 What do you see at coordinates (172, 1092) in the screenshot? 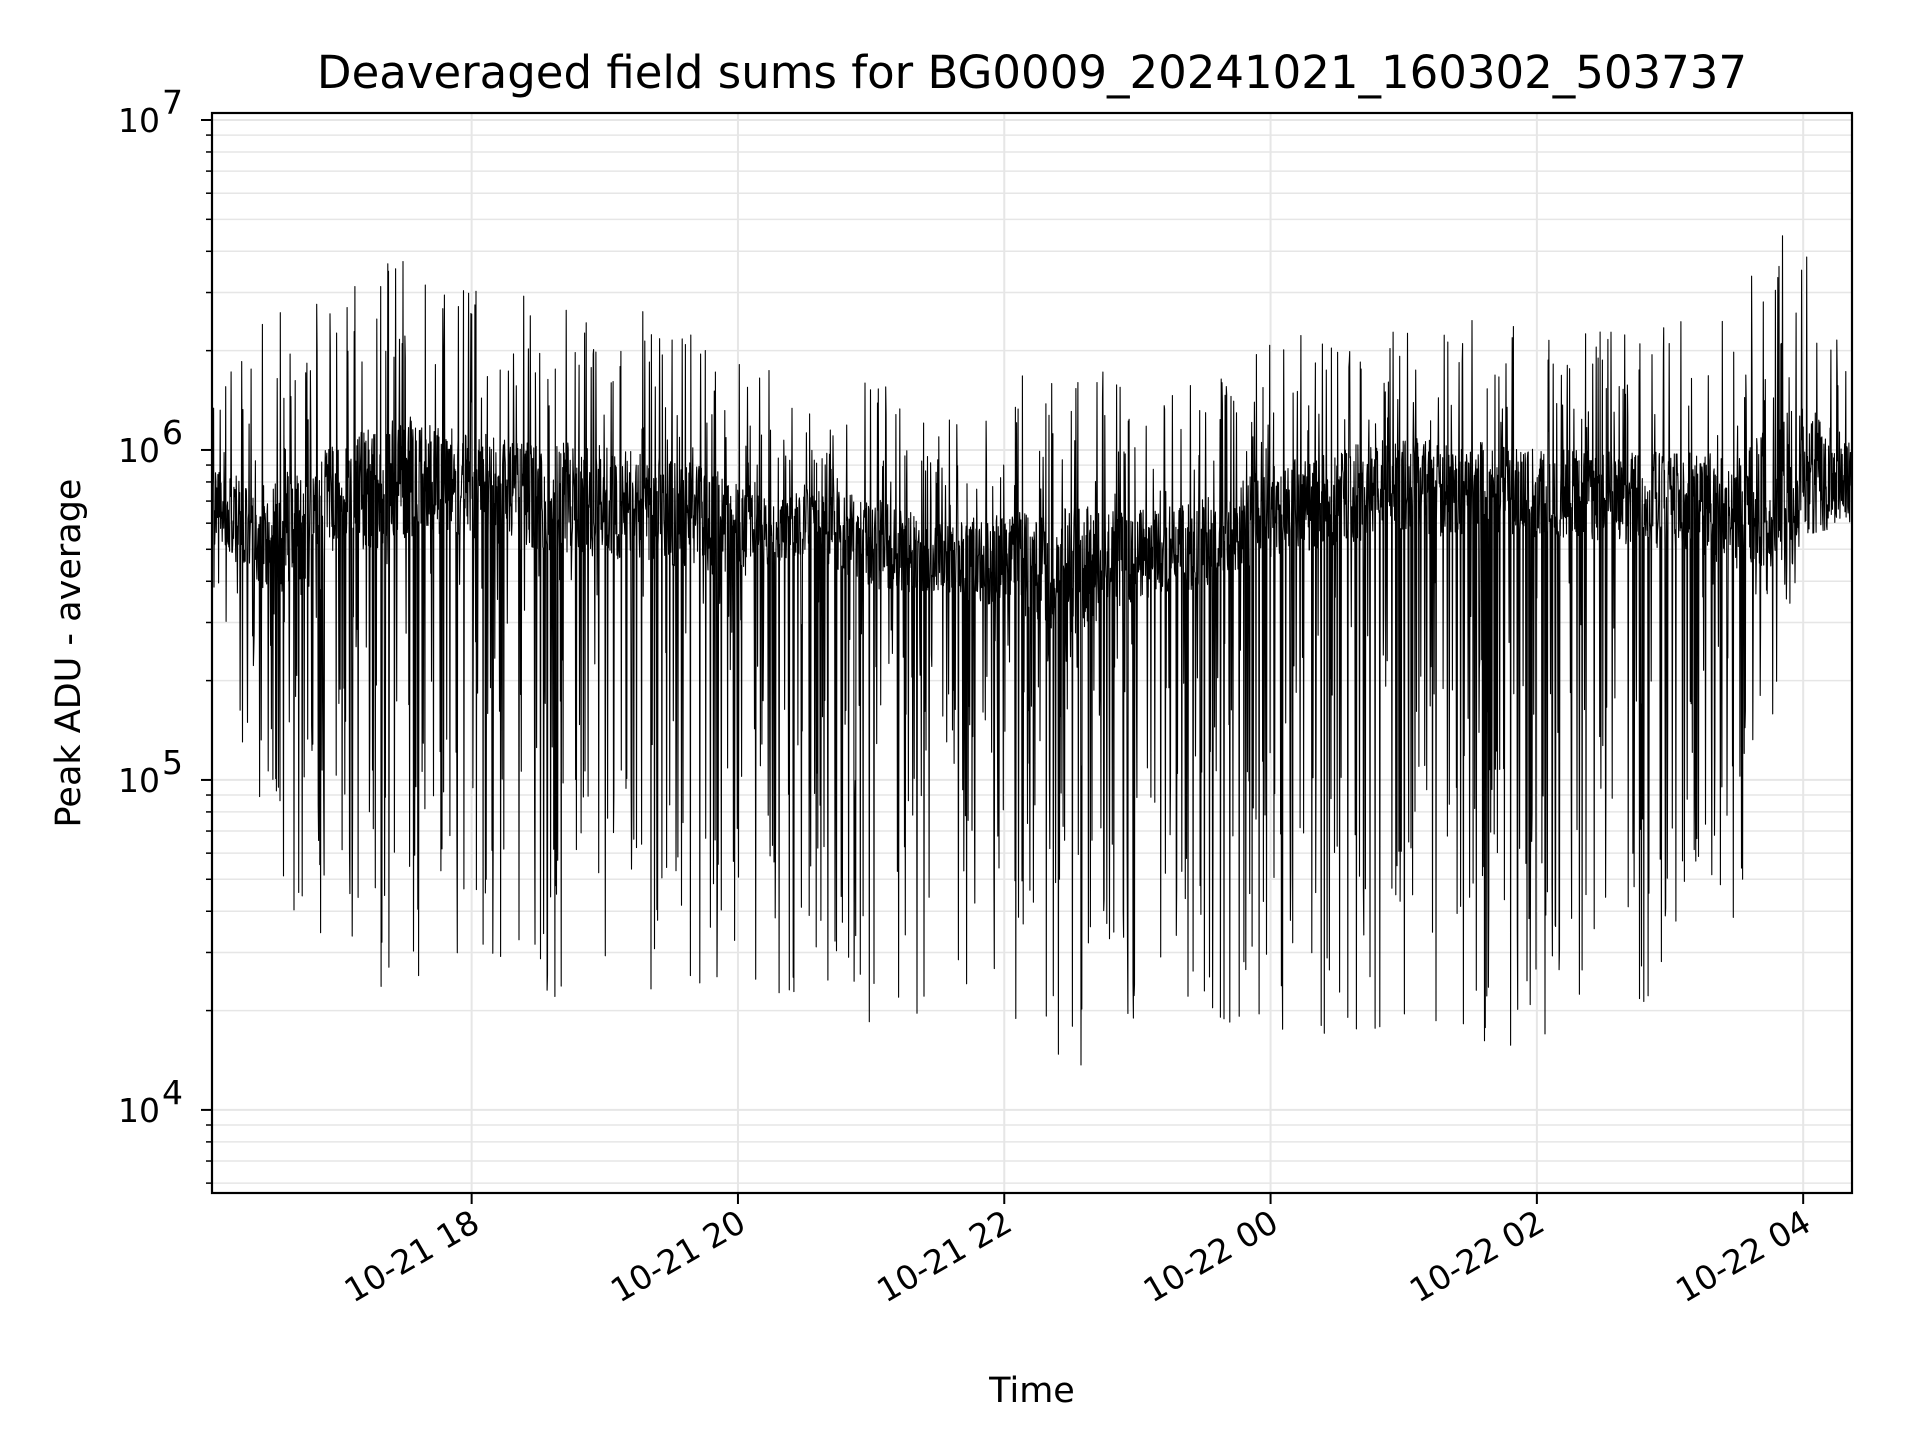
I see `y-tick-exponent: 4` at bounding box center [172, 1092].